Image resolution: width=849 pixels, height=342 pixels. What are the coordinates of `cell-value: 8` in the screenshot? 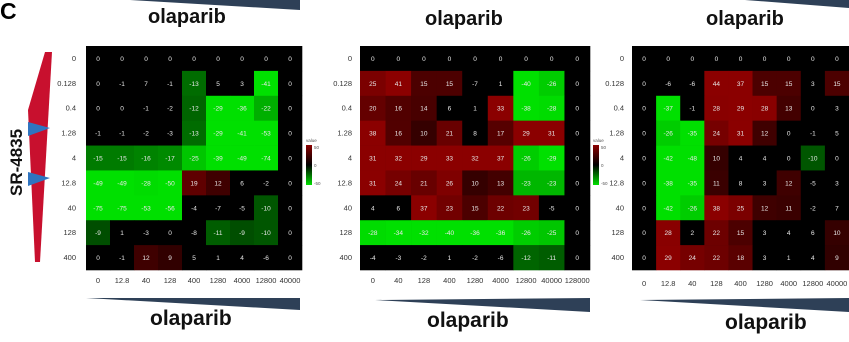 It's located at (741, 183).